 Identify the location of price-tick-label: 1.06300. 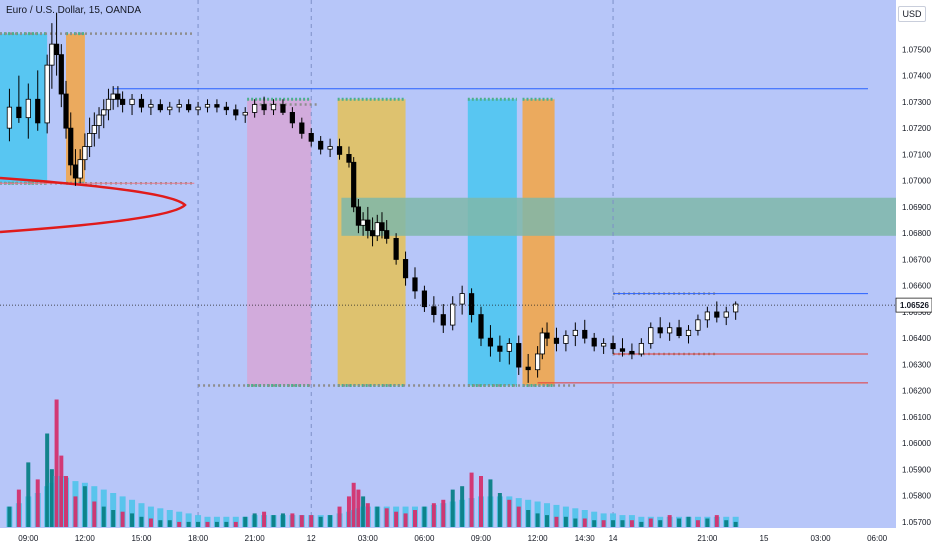
(916, 364).